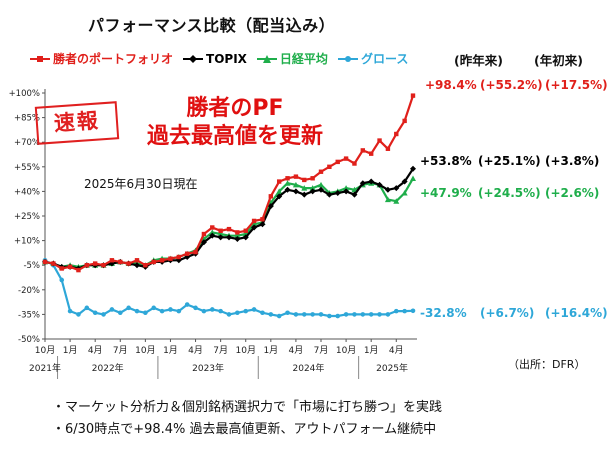 The height and width of the screenshot is (454, 610). I want to click on column-header-since-prev-year: (昨年来), so click(478, 60).